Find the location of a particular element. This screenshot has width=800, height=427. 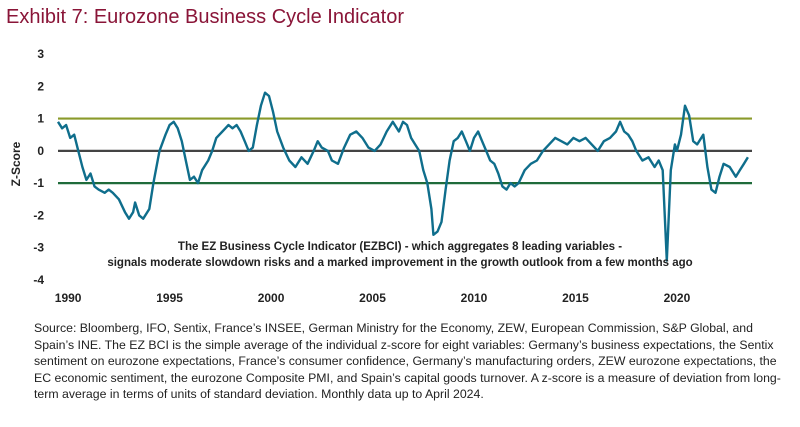

y-tick-label: 2 is located at coordinates (40, 86).